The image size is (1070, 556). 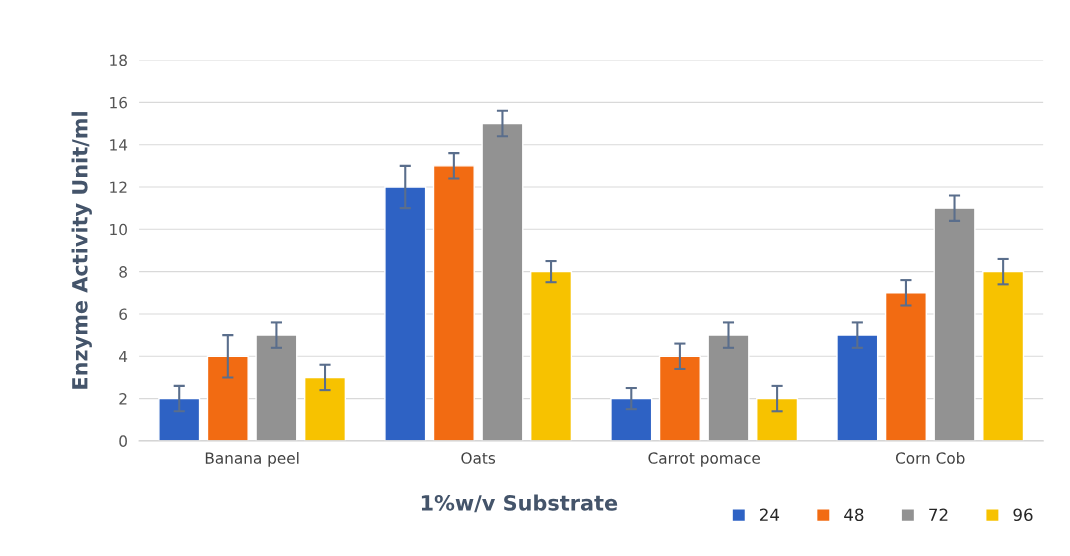 I want to click on y-tick-label: 10, so click(x=118, y=229).